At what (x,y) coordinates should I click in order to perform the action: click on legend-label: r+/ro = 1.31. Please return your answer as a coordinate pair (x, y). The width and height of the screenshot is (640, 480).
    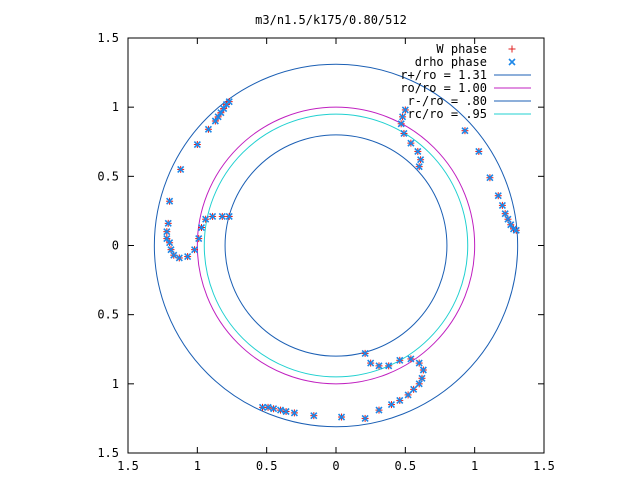
    Looking at the image, I should click on (443, 75).